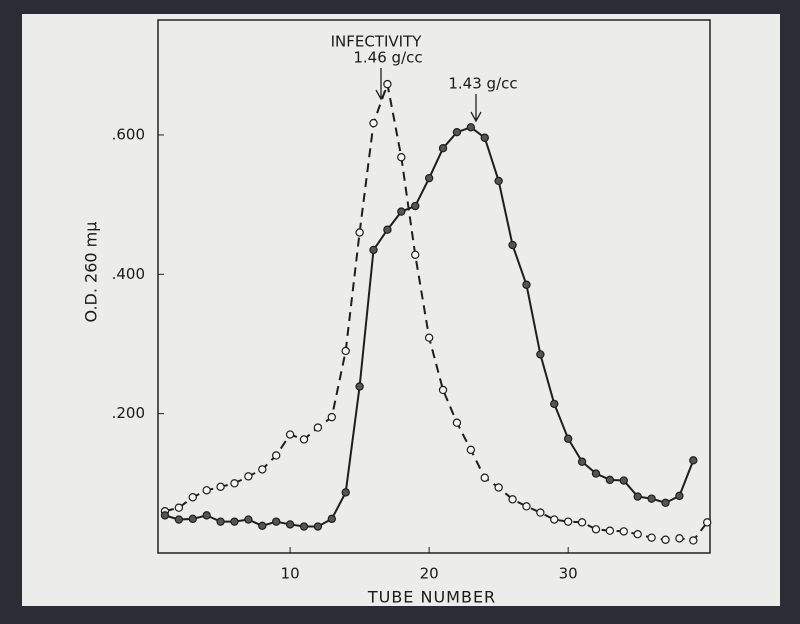  What do you see at coordinates (476, 108) in the screenshot?
I see `arrow` at bounding box center [476, 108].